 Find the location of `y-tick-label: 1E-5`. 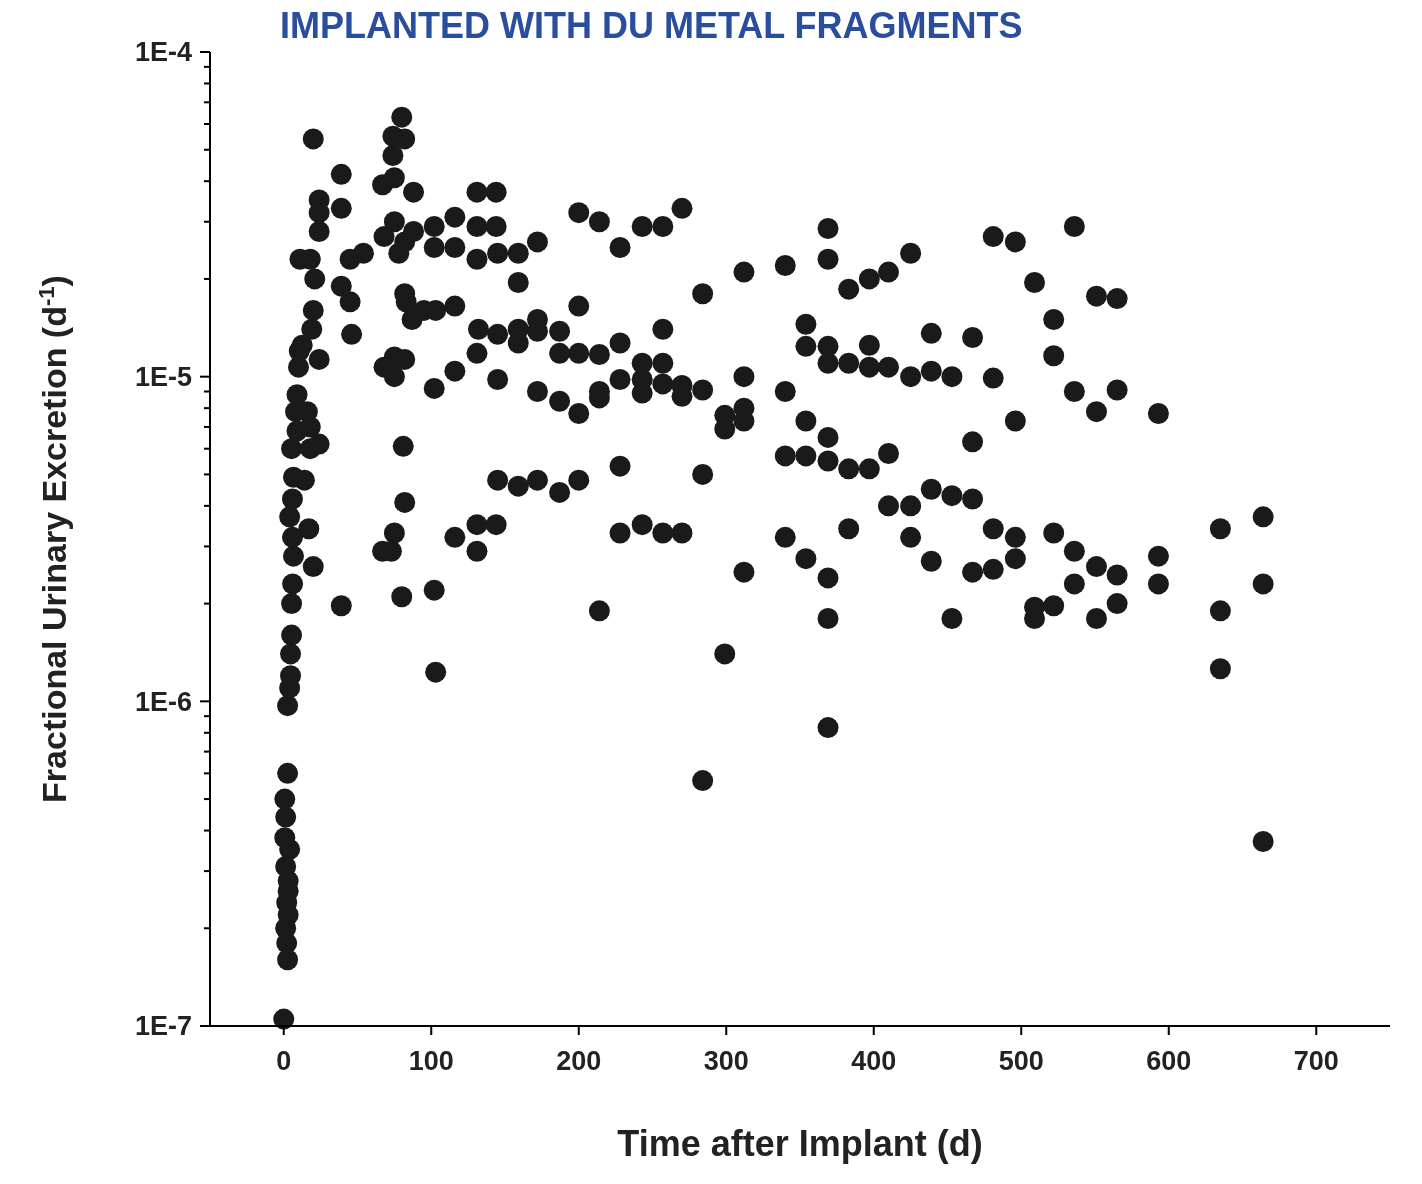

y-tick-label: 1E-5 is located at coordinates (163, 377).